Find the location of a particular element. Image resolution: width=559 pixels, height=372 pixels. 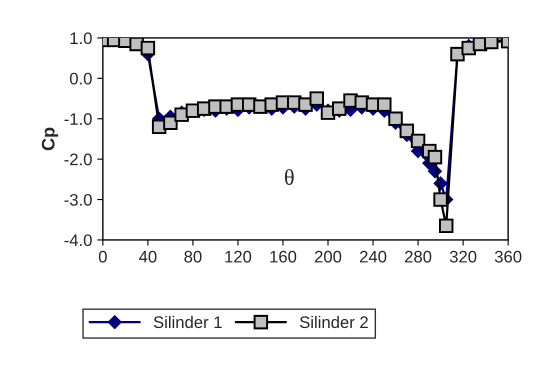

x-axis-title: θ is located at coordinates (289, 177).